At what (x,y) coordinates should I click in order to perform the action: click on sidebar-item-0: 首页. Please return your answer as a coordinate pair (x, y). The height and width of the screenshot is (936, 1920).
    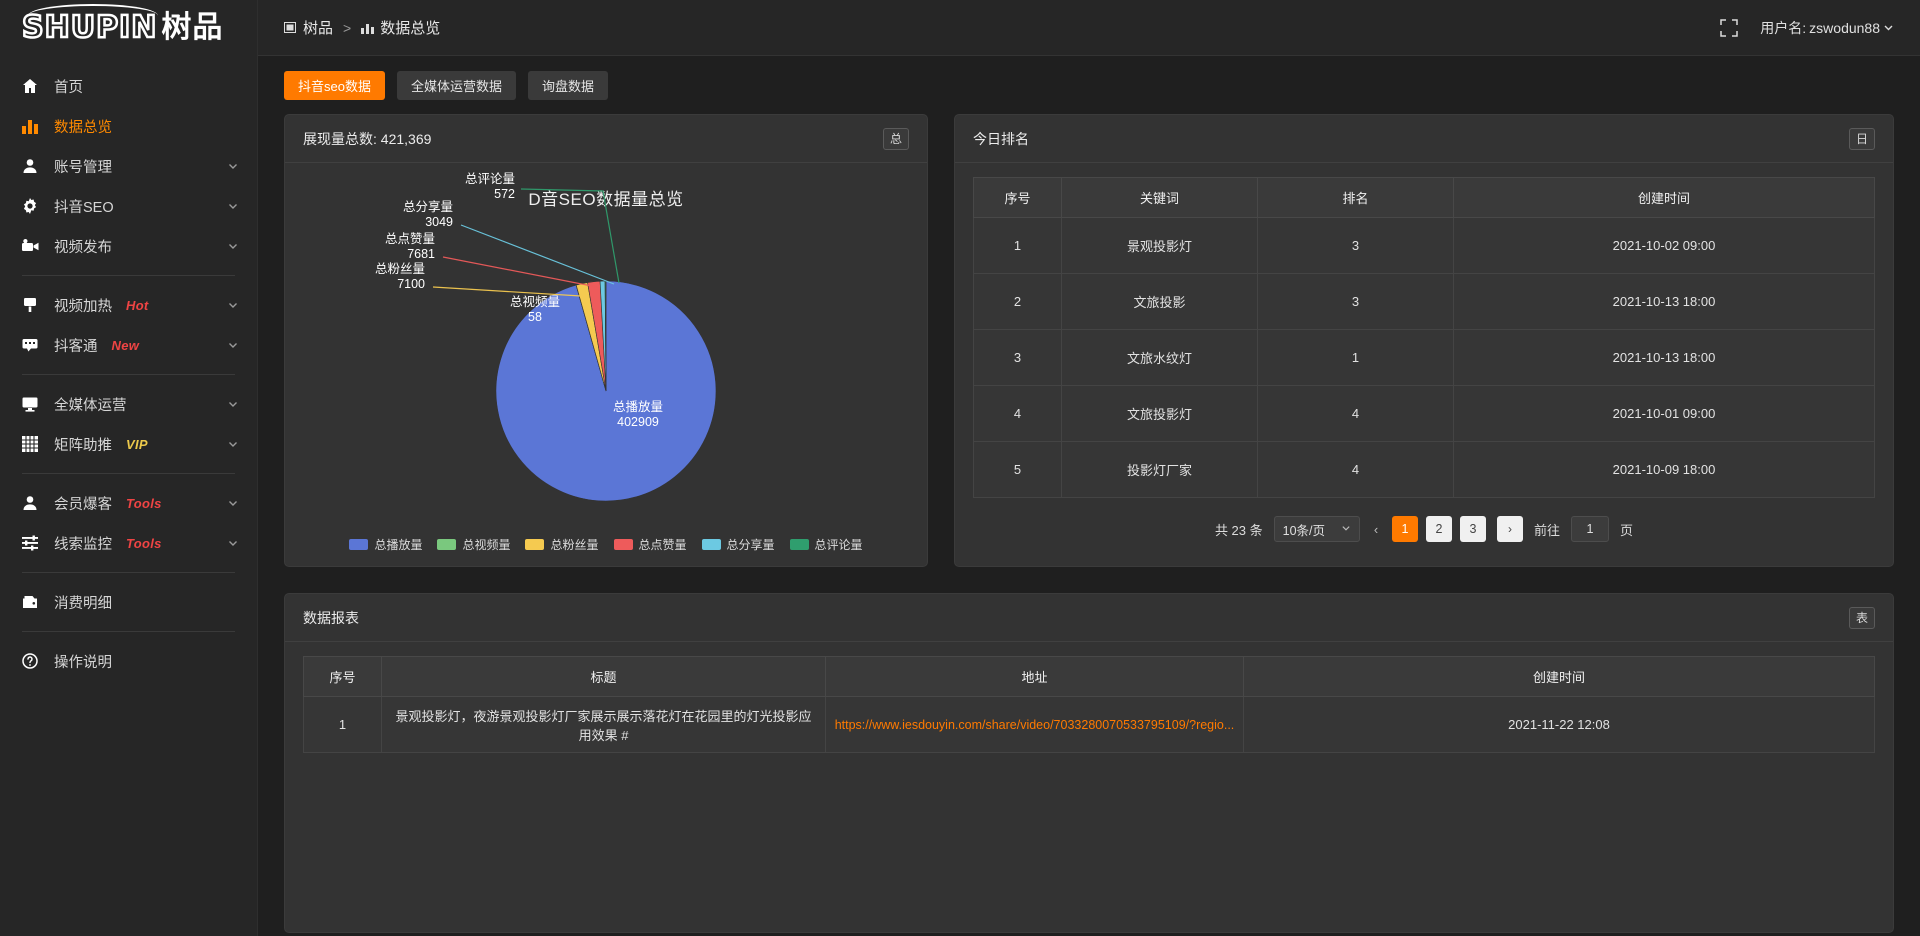
    Looking at the image, I should click on (128, 86).